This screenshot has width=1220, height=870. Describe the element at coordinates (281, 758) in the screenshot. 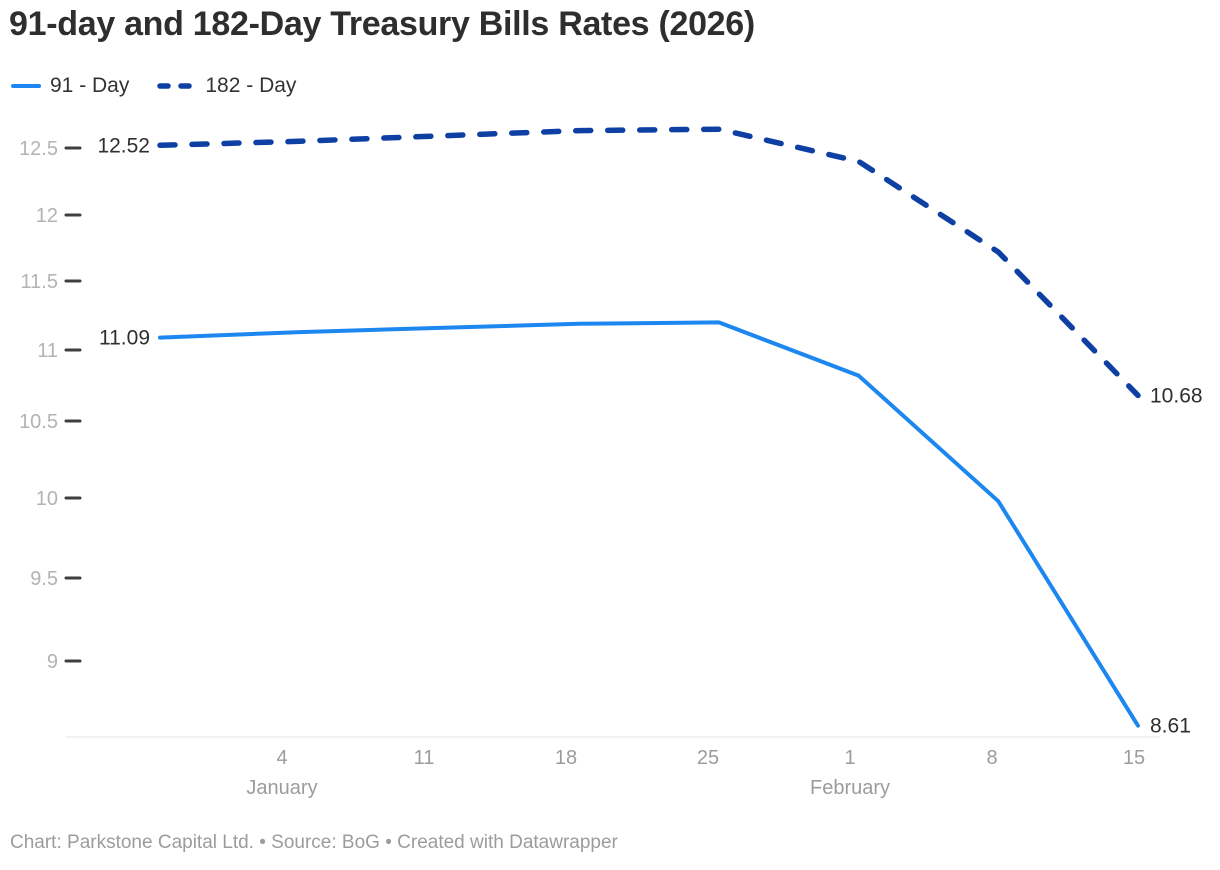

I see `x-tick-label: 4` at that location.